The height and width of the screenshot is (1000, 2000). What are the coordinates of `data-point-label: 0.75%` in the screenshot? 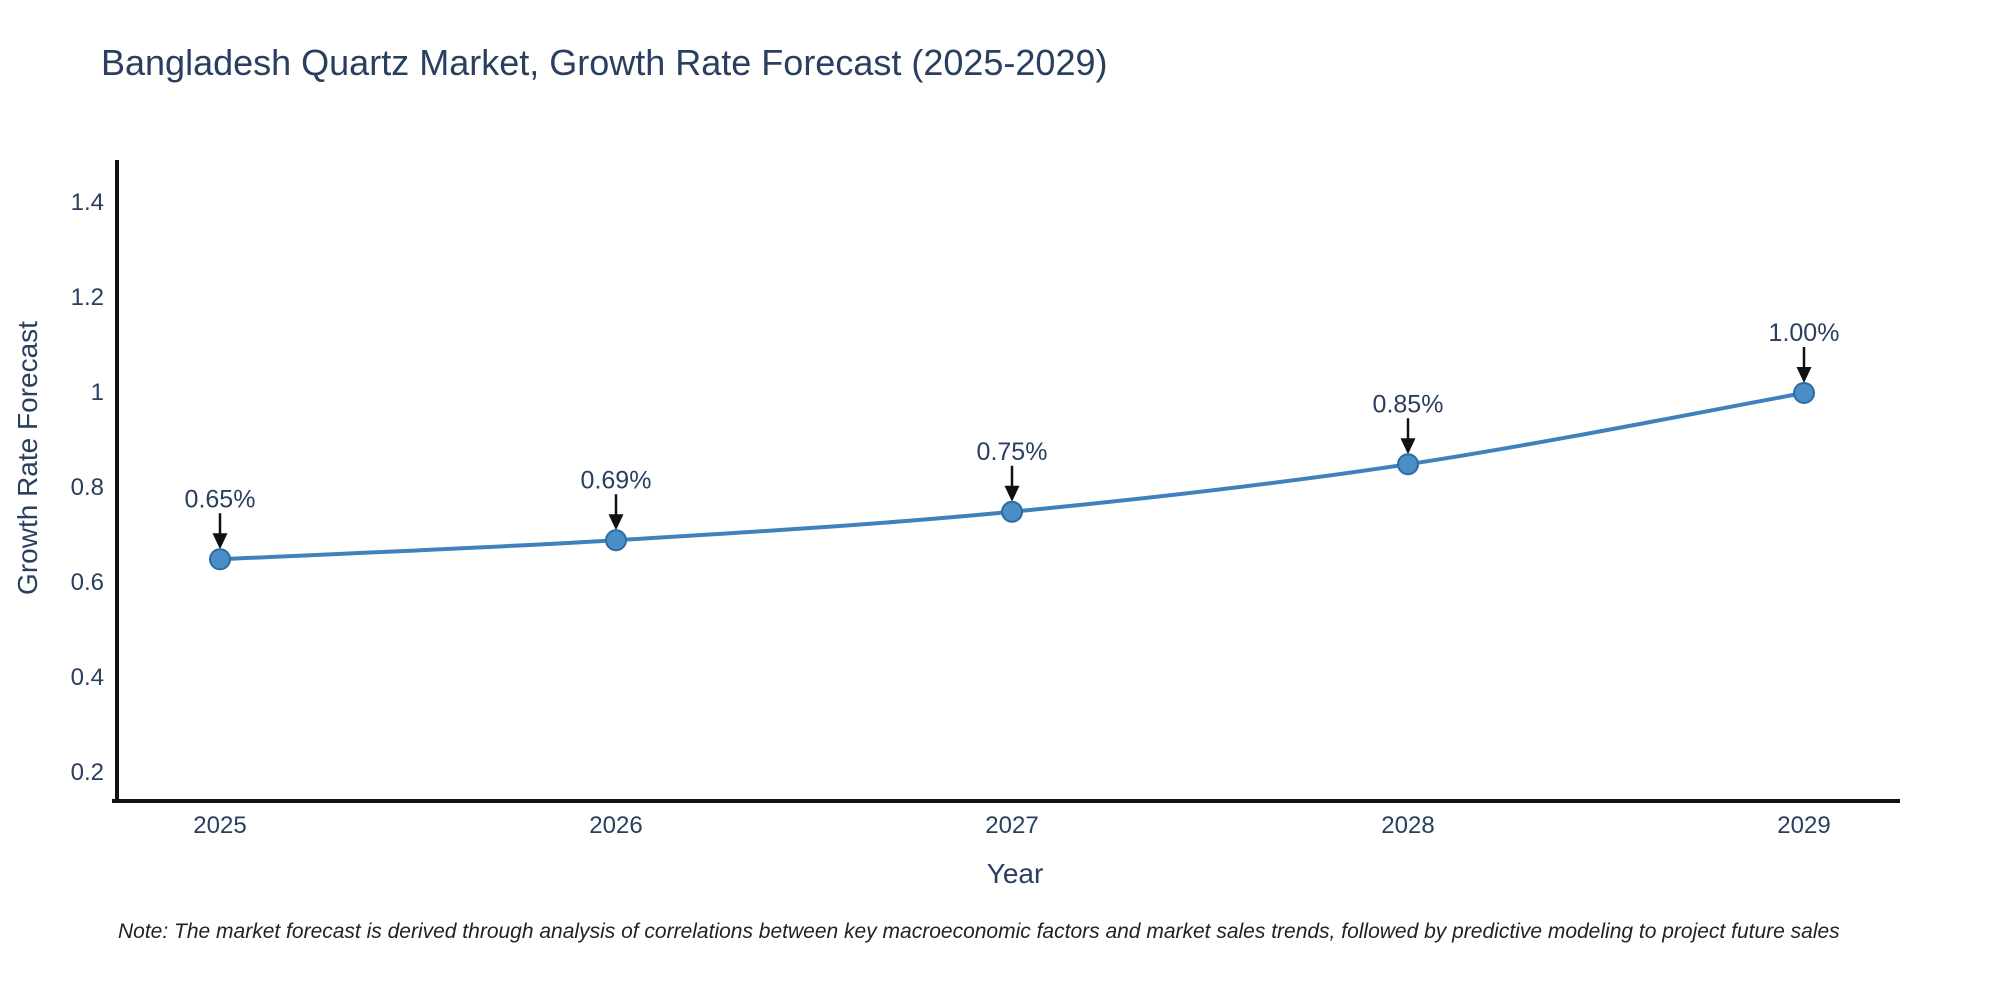 It's located at (1012, 452).